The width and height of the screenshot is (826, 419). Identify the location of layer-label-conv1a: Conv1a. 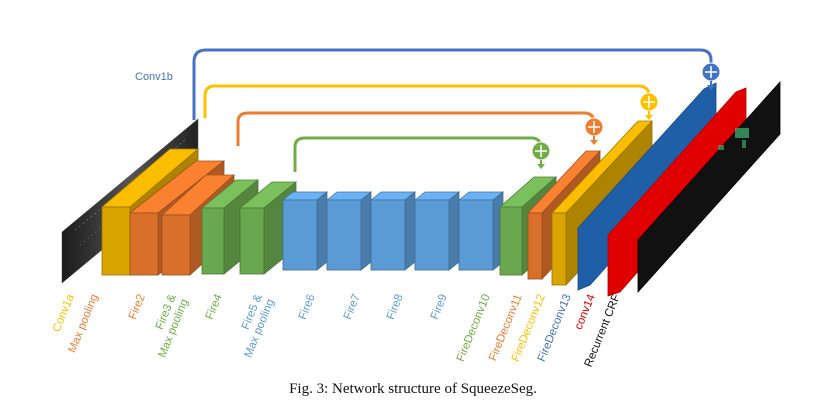
(64, 313).